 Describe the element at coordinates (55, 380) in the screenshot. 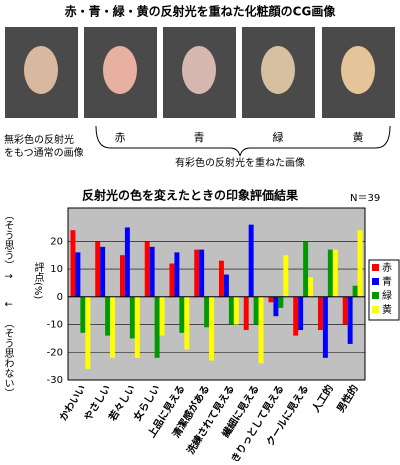

I see `y-tick-label: -30` at that location.